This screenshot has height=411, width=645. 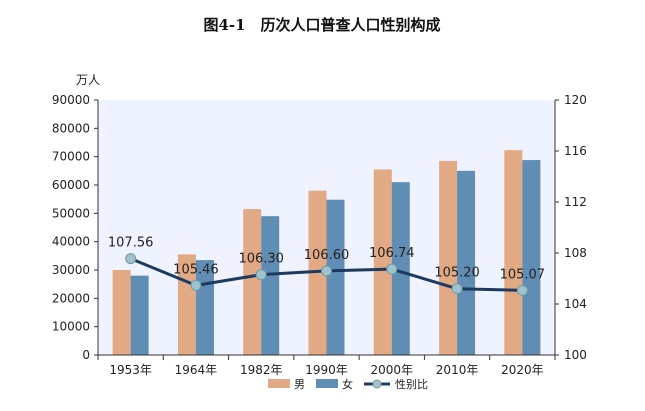 I want to click on y2-tick-label-4: 116, so click(x=575, y=151).